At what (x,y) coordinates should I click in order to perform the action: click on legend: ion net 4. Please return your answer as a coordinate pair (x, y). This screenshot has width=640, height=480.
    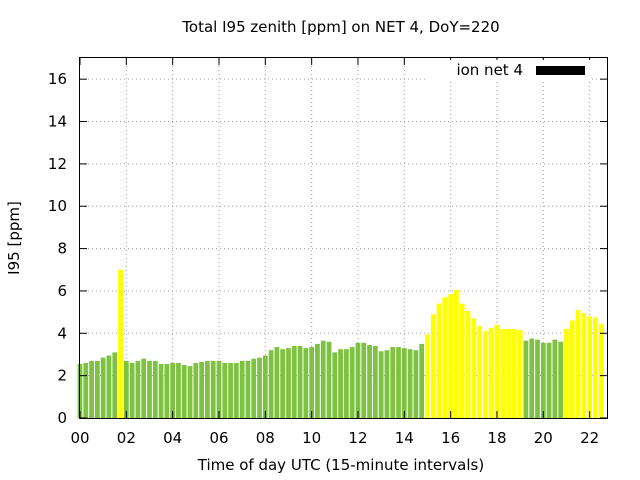
    Looking at the image, I should click on (510, 71).